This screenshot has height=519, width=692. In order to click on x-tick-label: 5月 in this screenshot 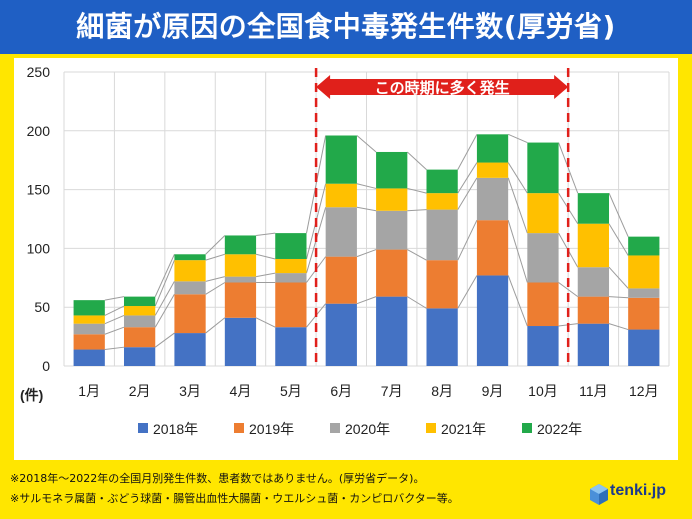, I will do `click(291, 391)`.